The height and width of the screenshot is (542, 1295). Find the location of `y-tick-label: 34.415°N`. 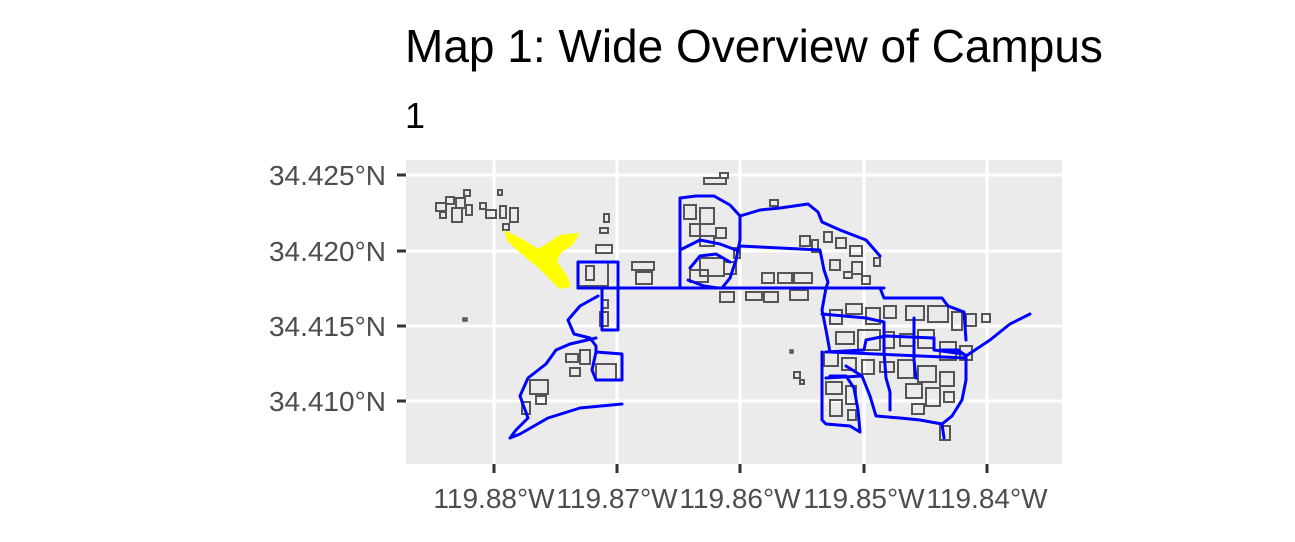

y-tick-label: 34.415°N is located at coordinates (327, 326).